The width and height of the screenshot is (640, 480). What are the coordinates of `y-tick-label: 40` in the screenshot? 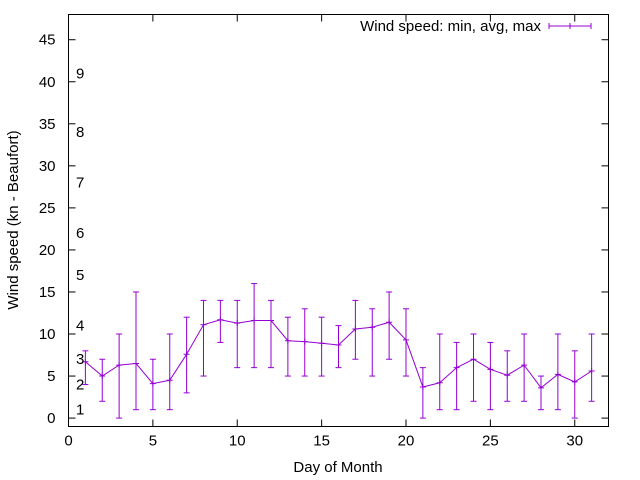 It's located at (47, 82).